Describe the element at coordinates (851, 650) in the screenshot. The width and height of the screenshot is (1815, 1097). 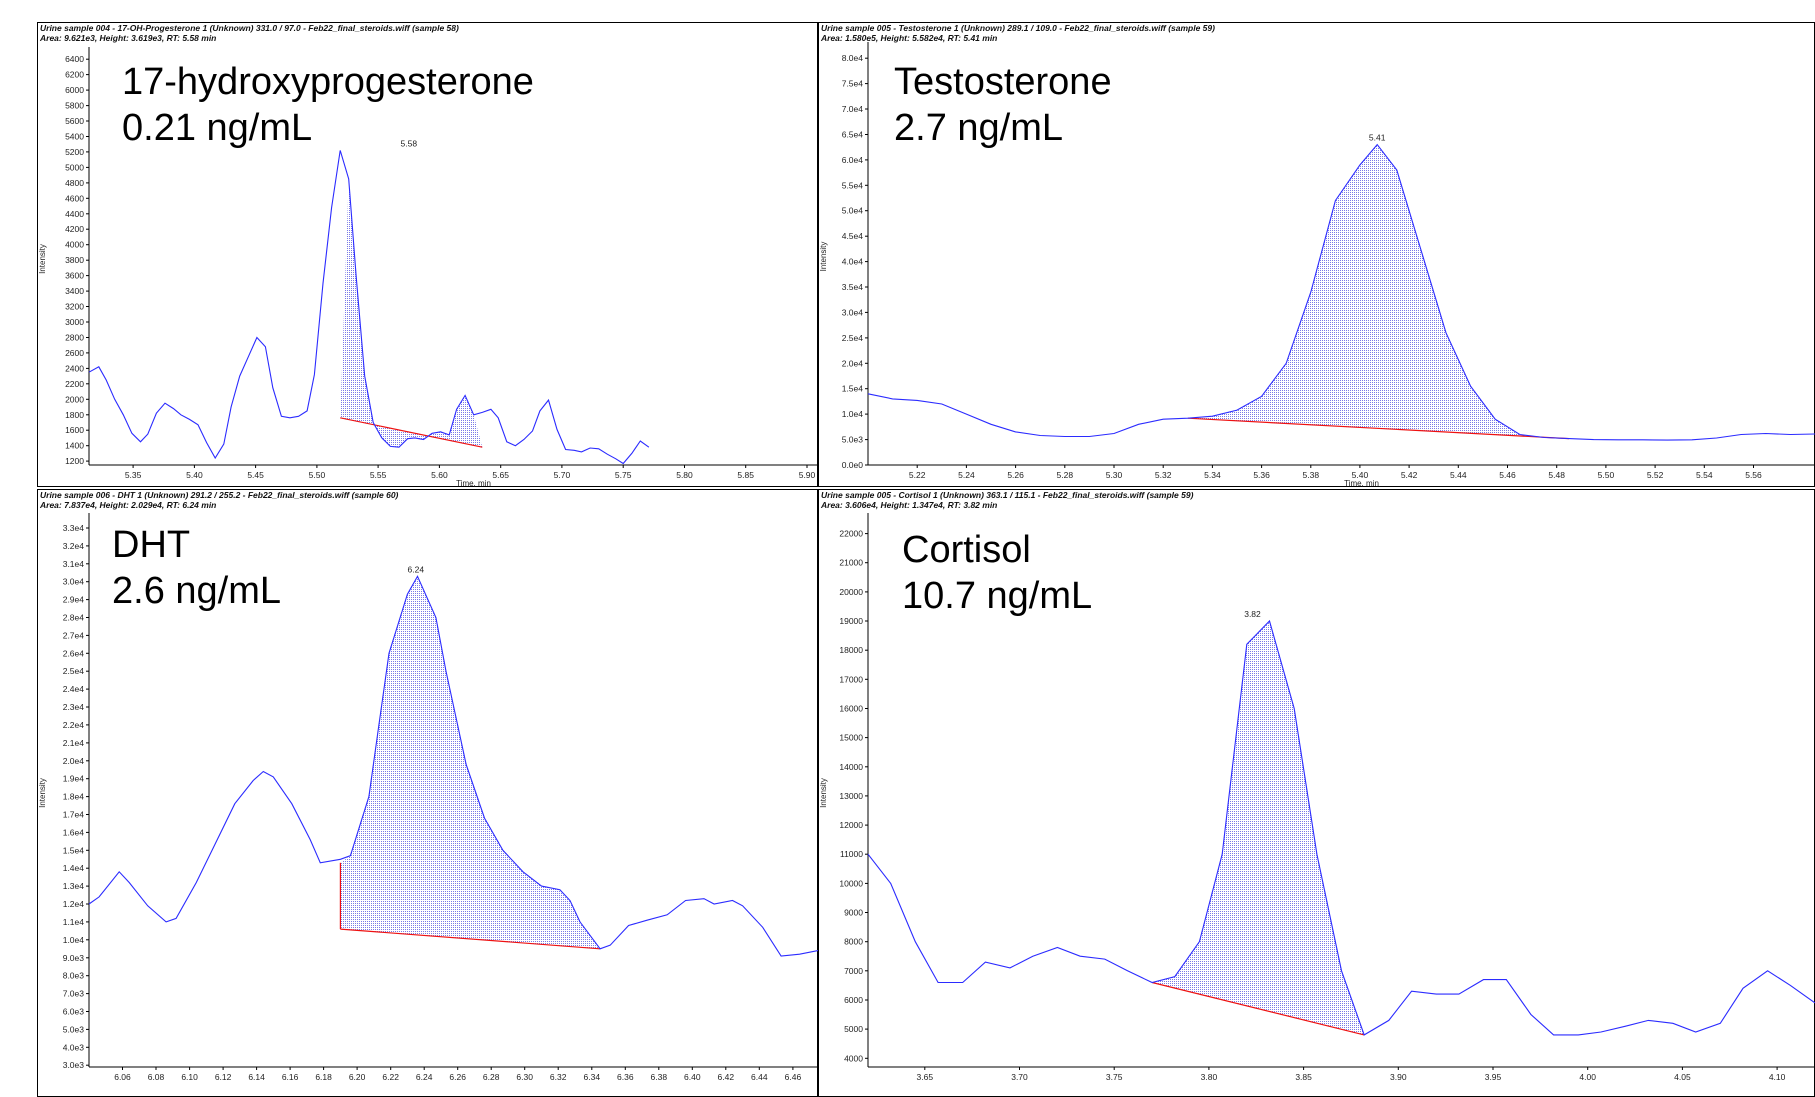
I see `y-tick-label: 18000` at that location.